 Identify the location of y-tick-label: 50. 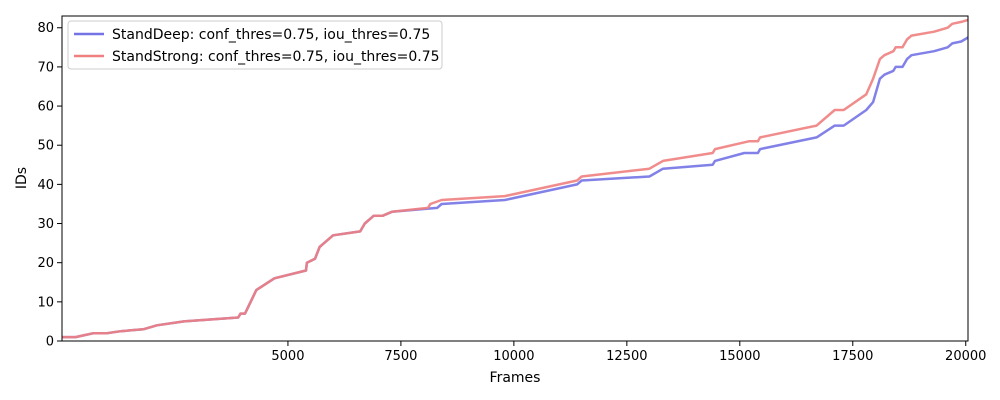
(45, 146).